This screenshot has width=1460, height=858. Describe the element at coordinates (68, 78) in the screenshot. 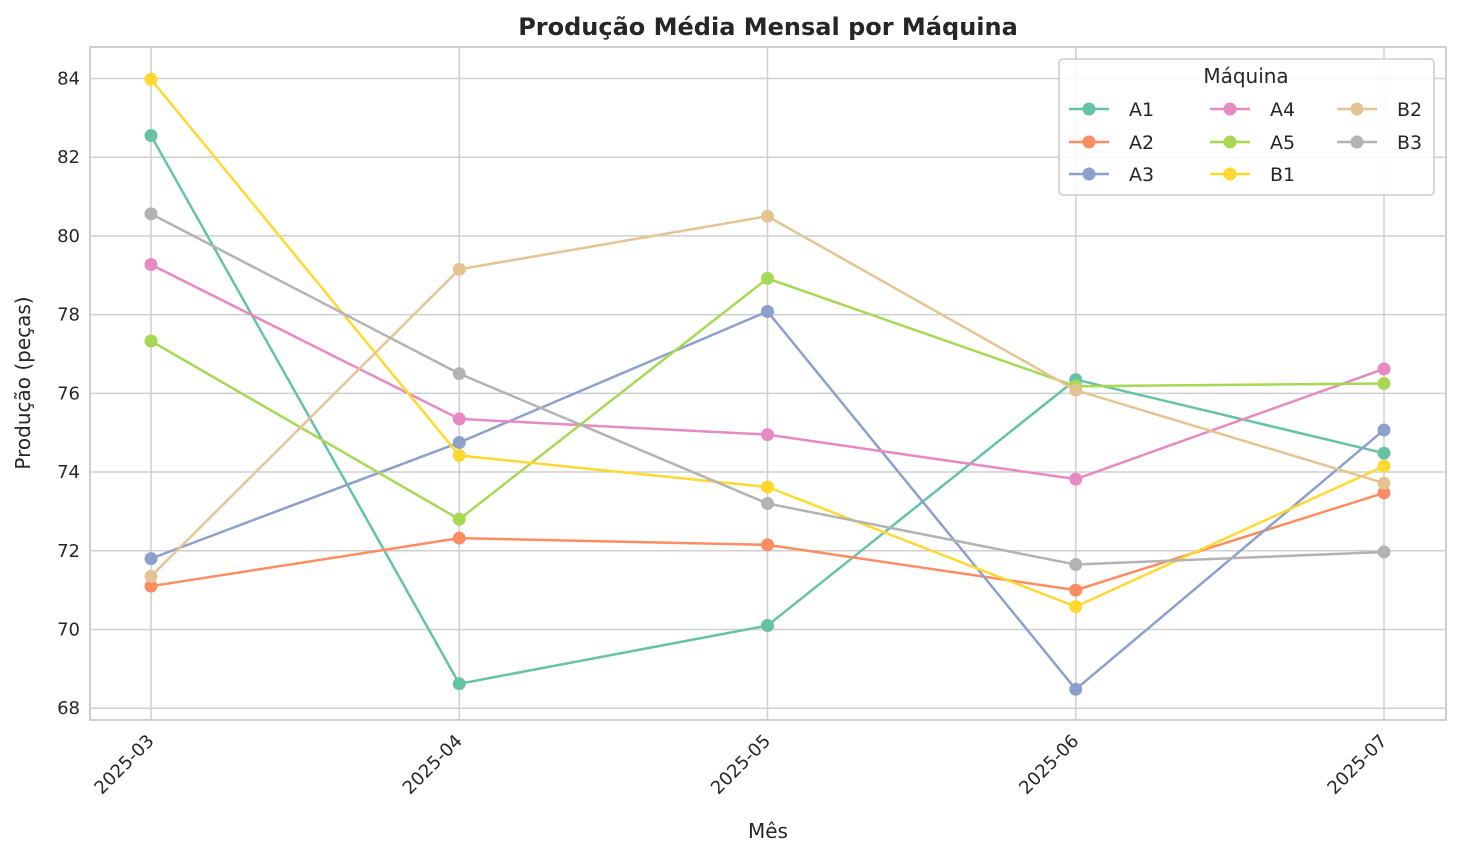

I see `y-tick-label: 84` at that location.